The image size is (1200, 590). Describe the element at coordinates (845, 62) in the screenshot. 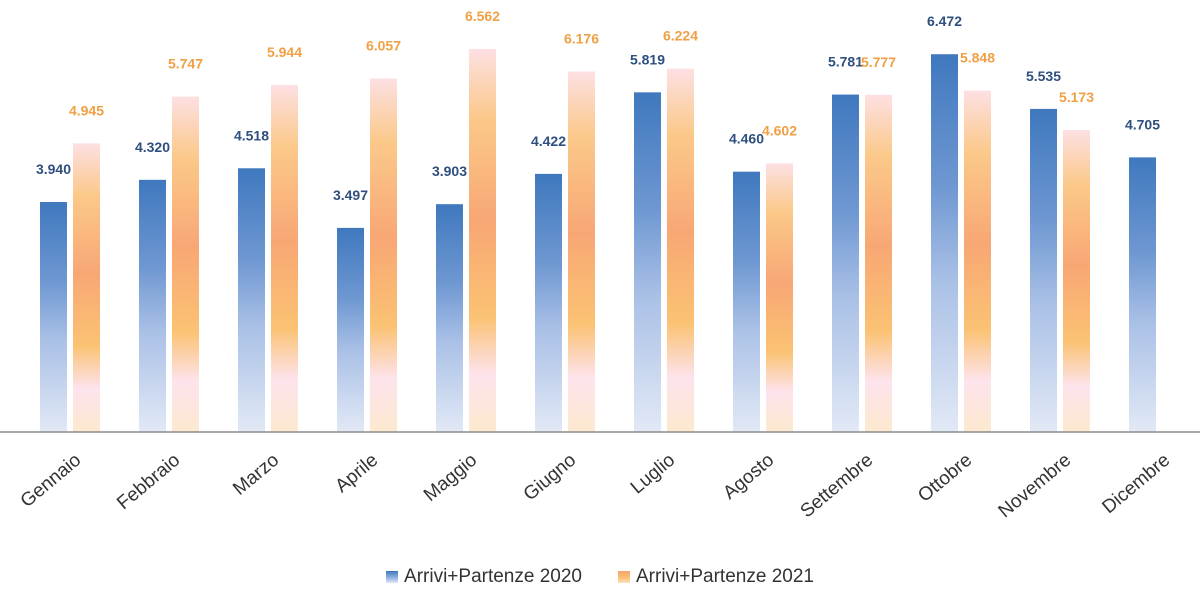

I see `value-label-2020-settembre: 5.781` at that location.